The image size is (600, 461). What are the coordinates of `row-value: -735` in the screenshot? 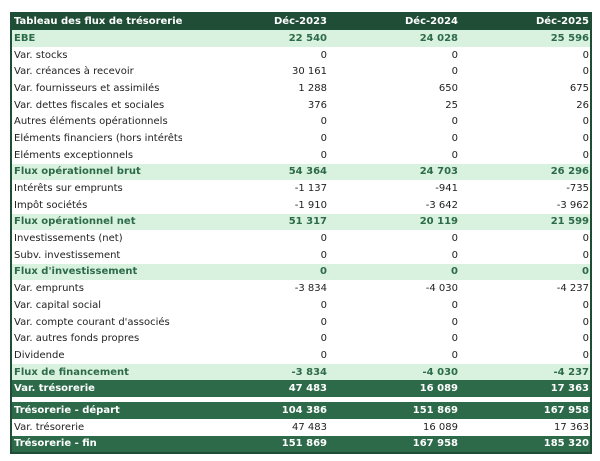 It's located at (577, 189).